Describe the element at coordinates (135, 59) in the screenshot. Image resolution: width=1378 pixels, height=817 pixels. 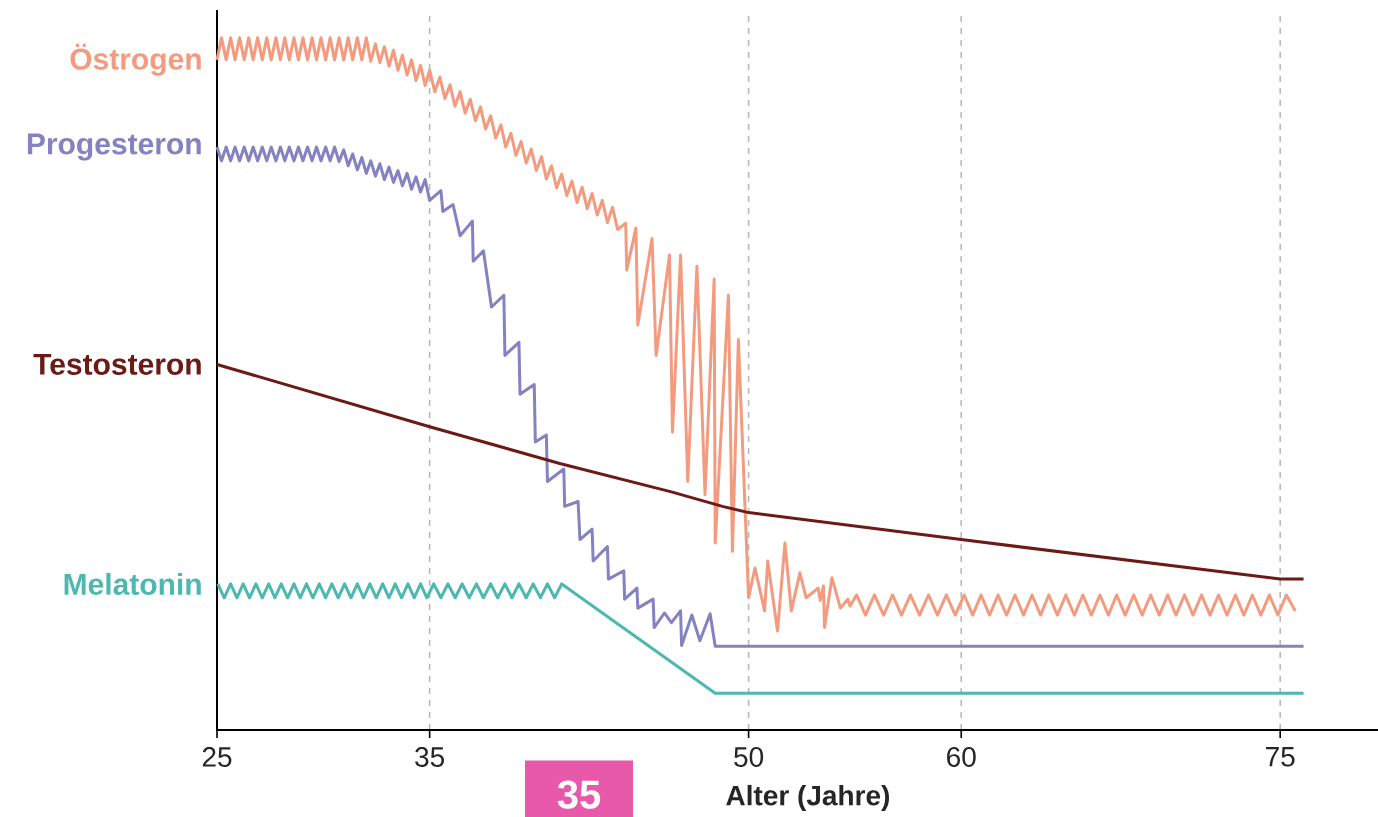
I see `series-label: Östrogen` at that location.